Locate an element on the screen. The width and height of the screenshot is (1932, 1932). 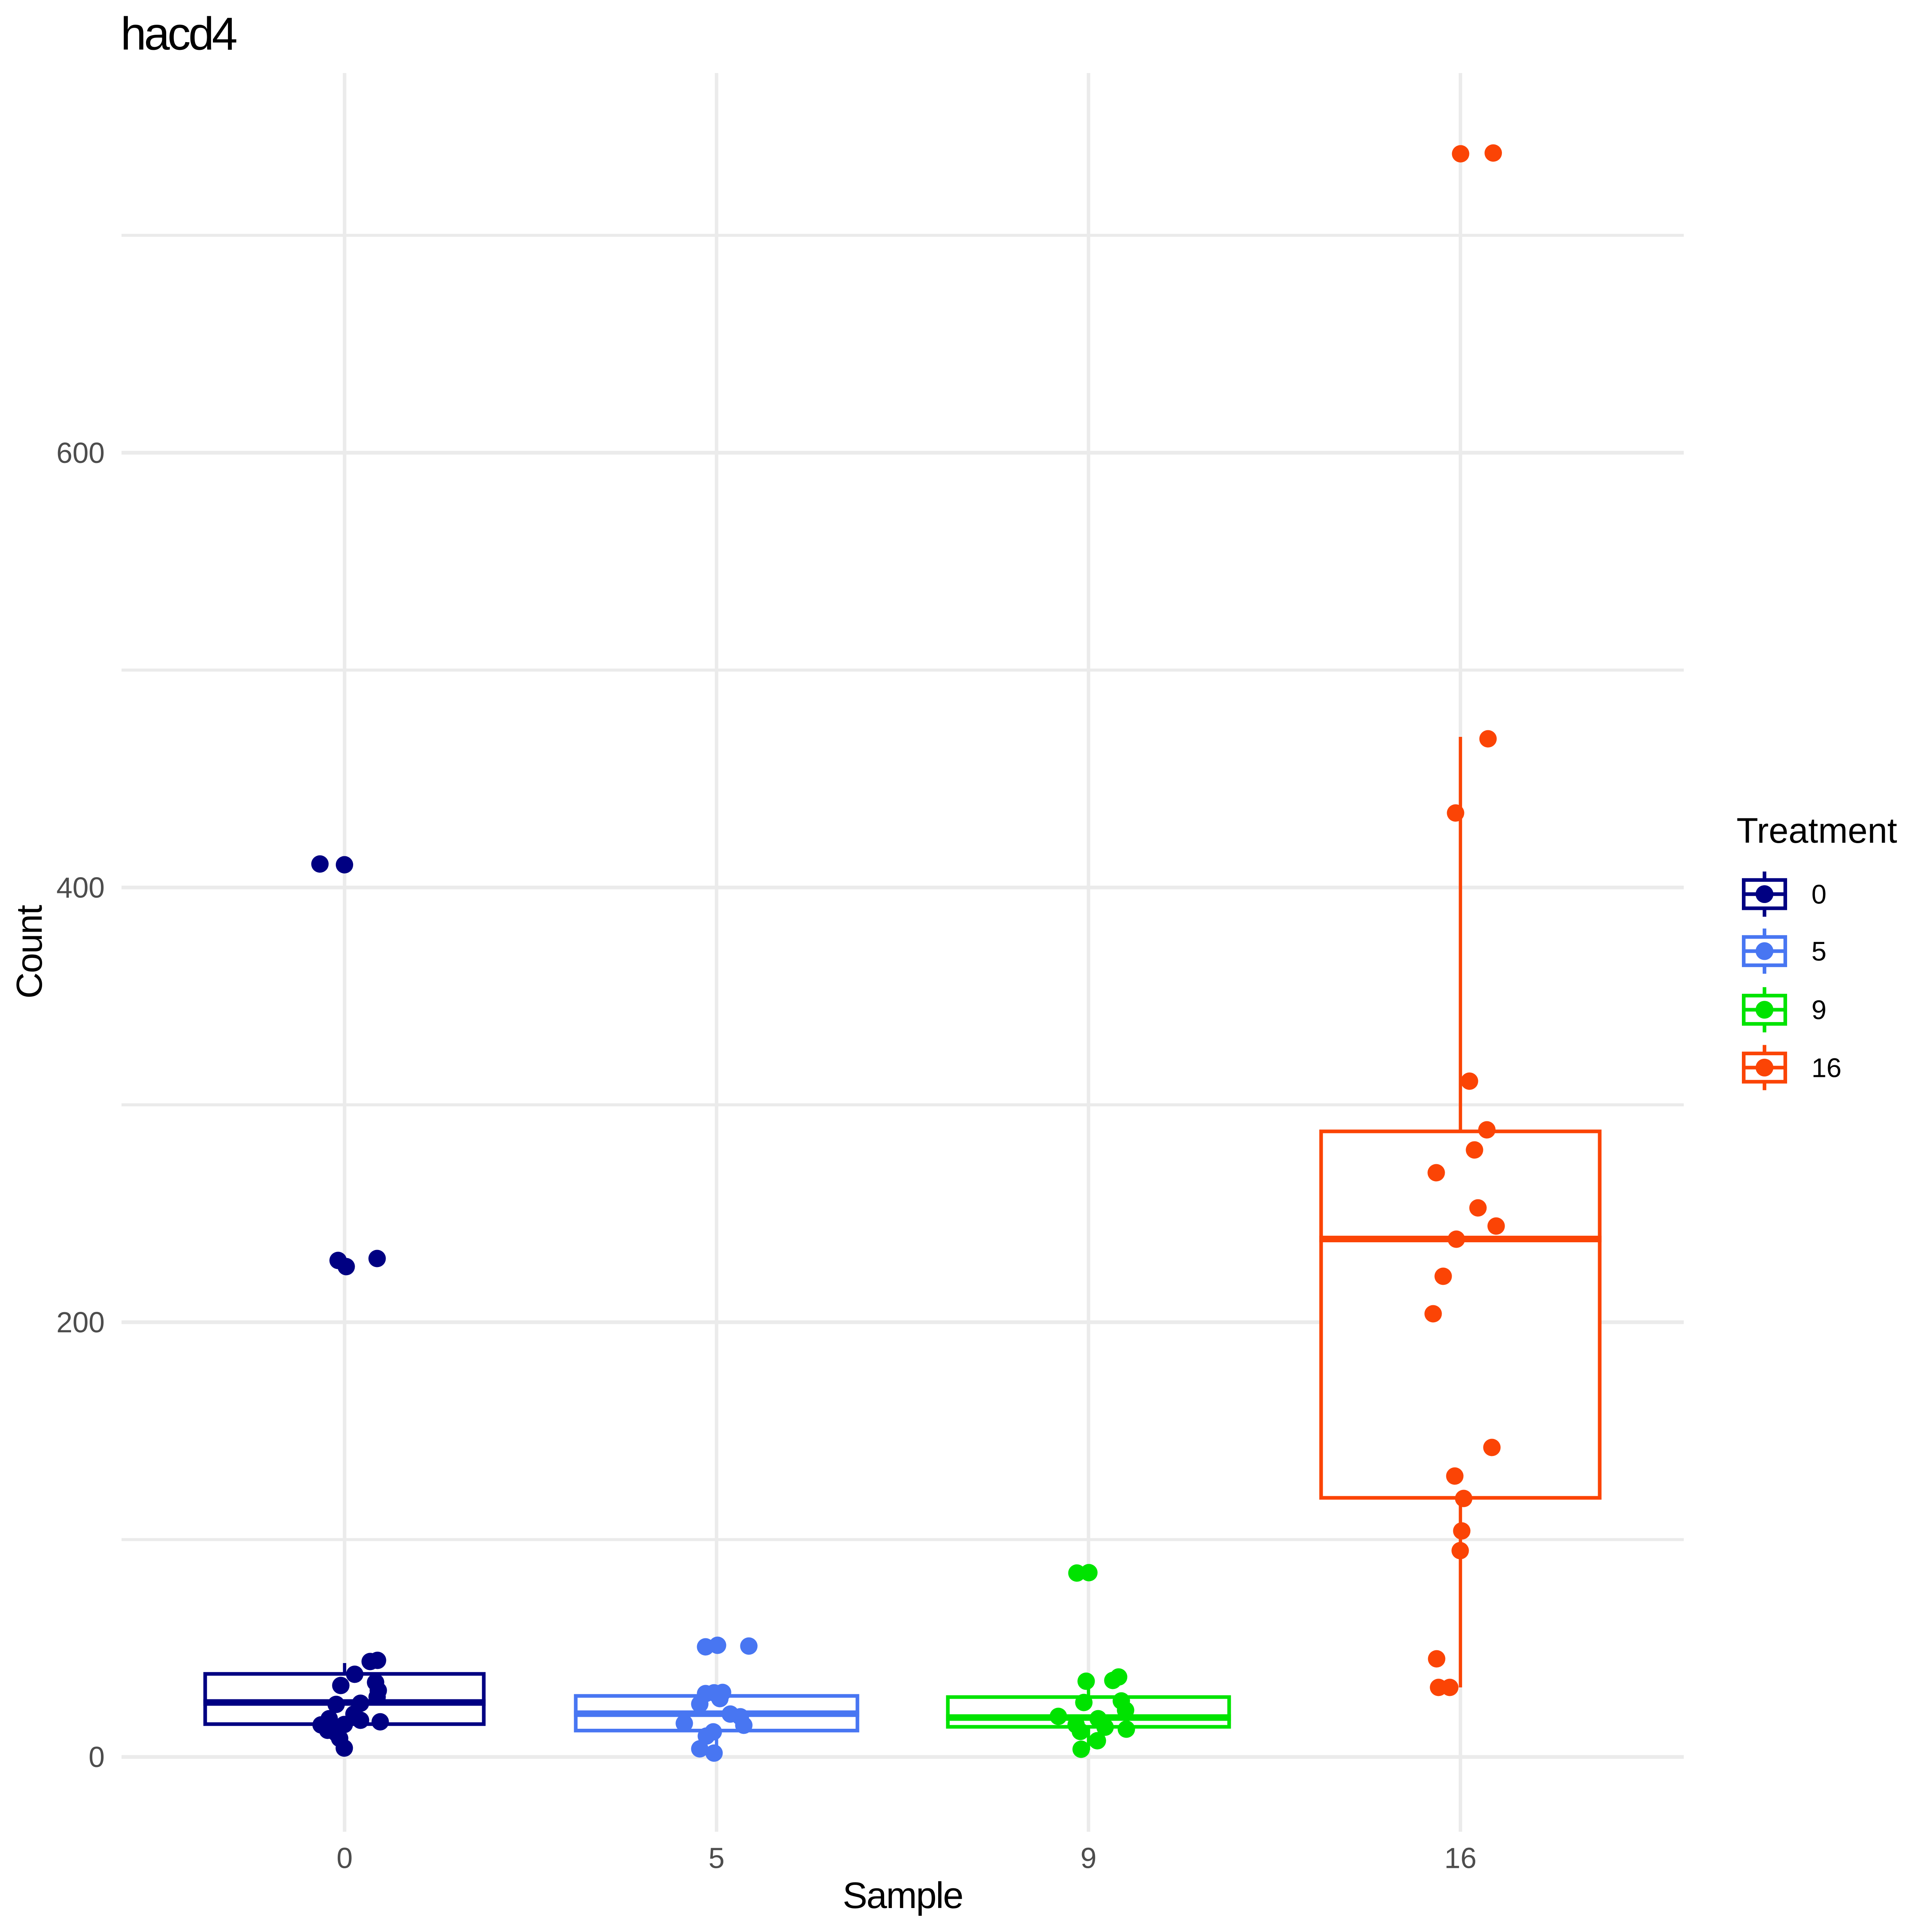
svg-text: 400 is located at coordinates (81, 887).